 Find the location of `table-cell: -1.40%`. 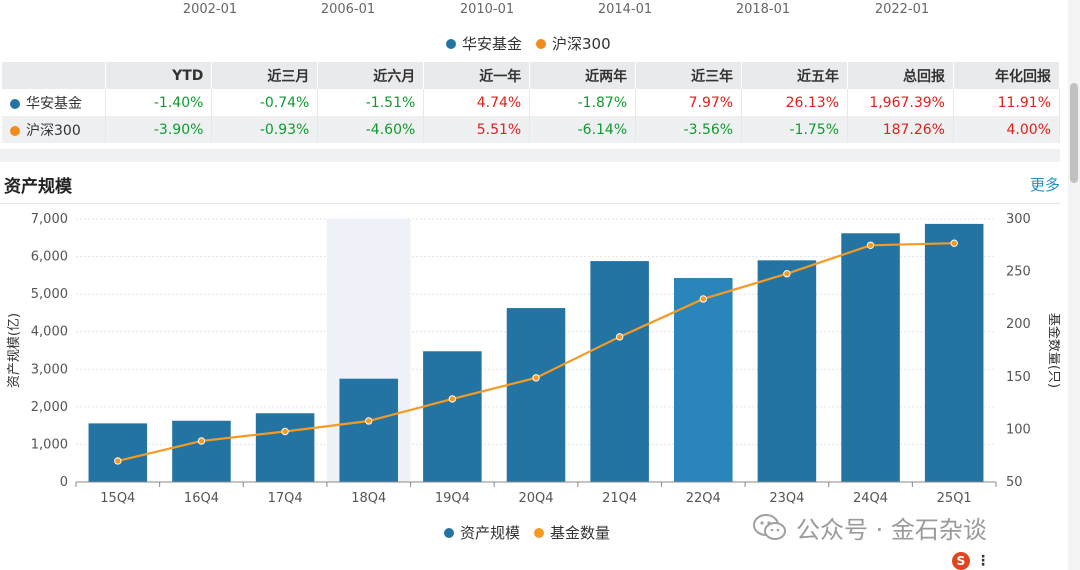

table-cell: -1.40% is located at coordinates (159, 102).